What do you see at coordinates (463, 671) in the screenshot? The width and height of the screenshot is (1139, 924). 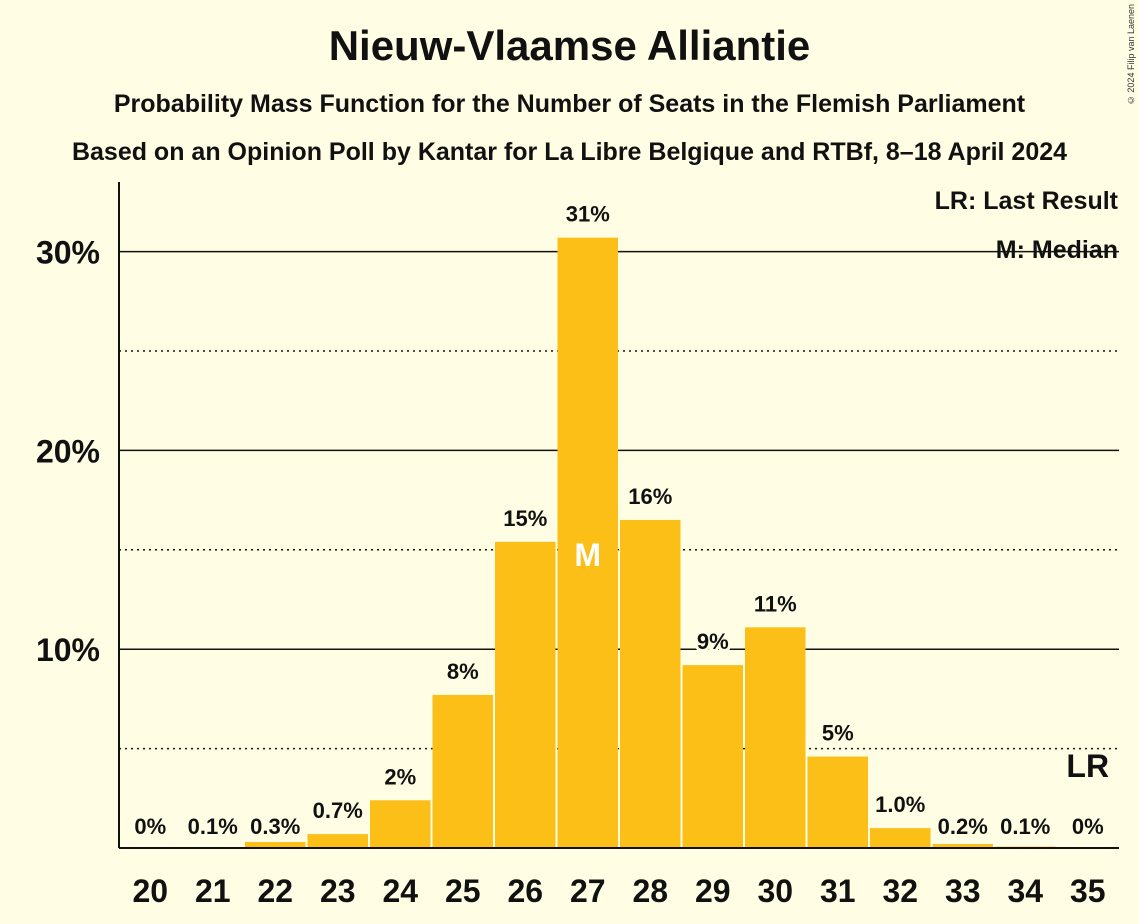 I see `bar-value-label: 8%` at bounding box center [463, 671].